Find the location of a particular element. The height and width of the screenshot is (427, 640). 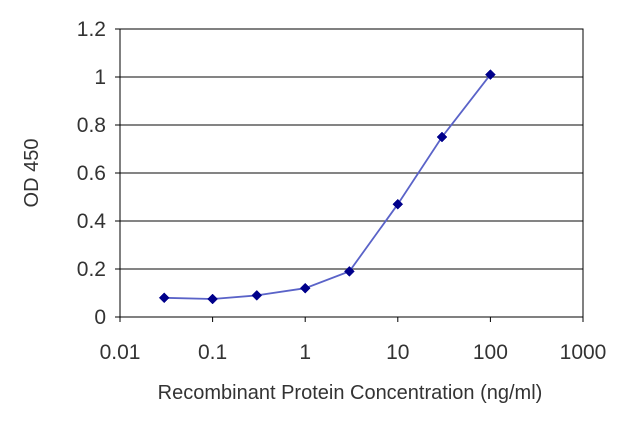

x-axis-ticks: 0.01 0.1 1 10 100 1000 is located at coordinates (353, 340).